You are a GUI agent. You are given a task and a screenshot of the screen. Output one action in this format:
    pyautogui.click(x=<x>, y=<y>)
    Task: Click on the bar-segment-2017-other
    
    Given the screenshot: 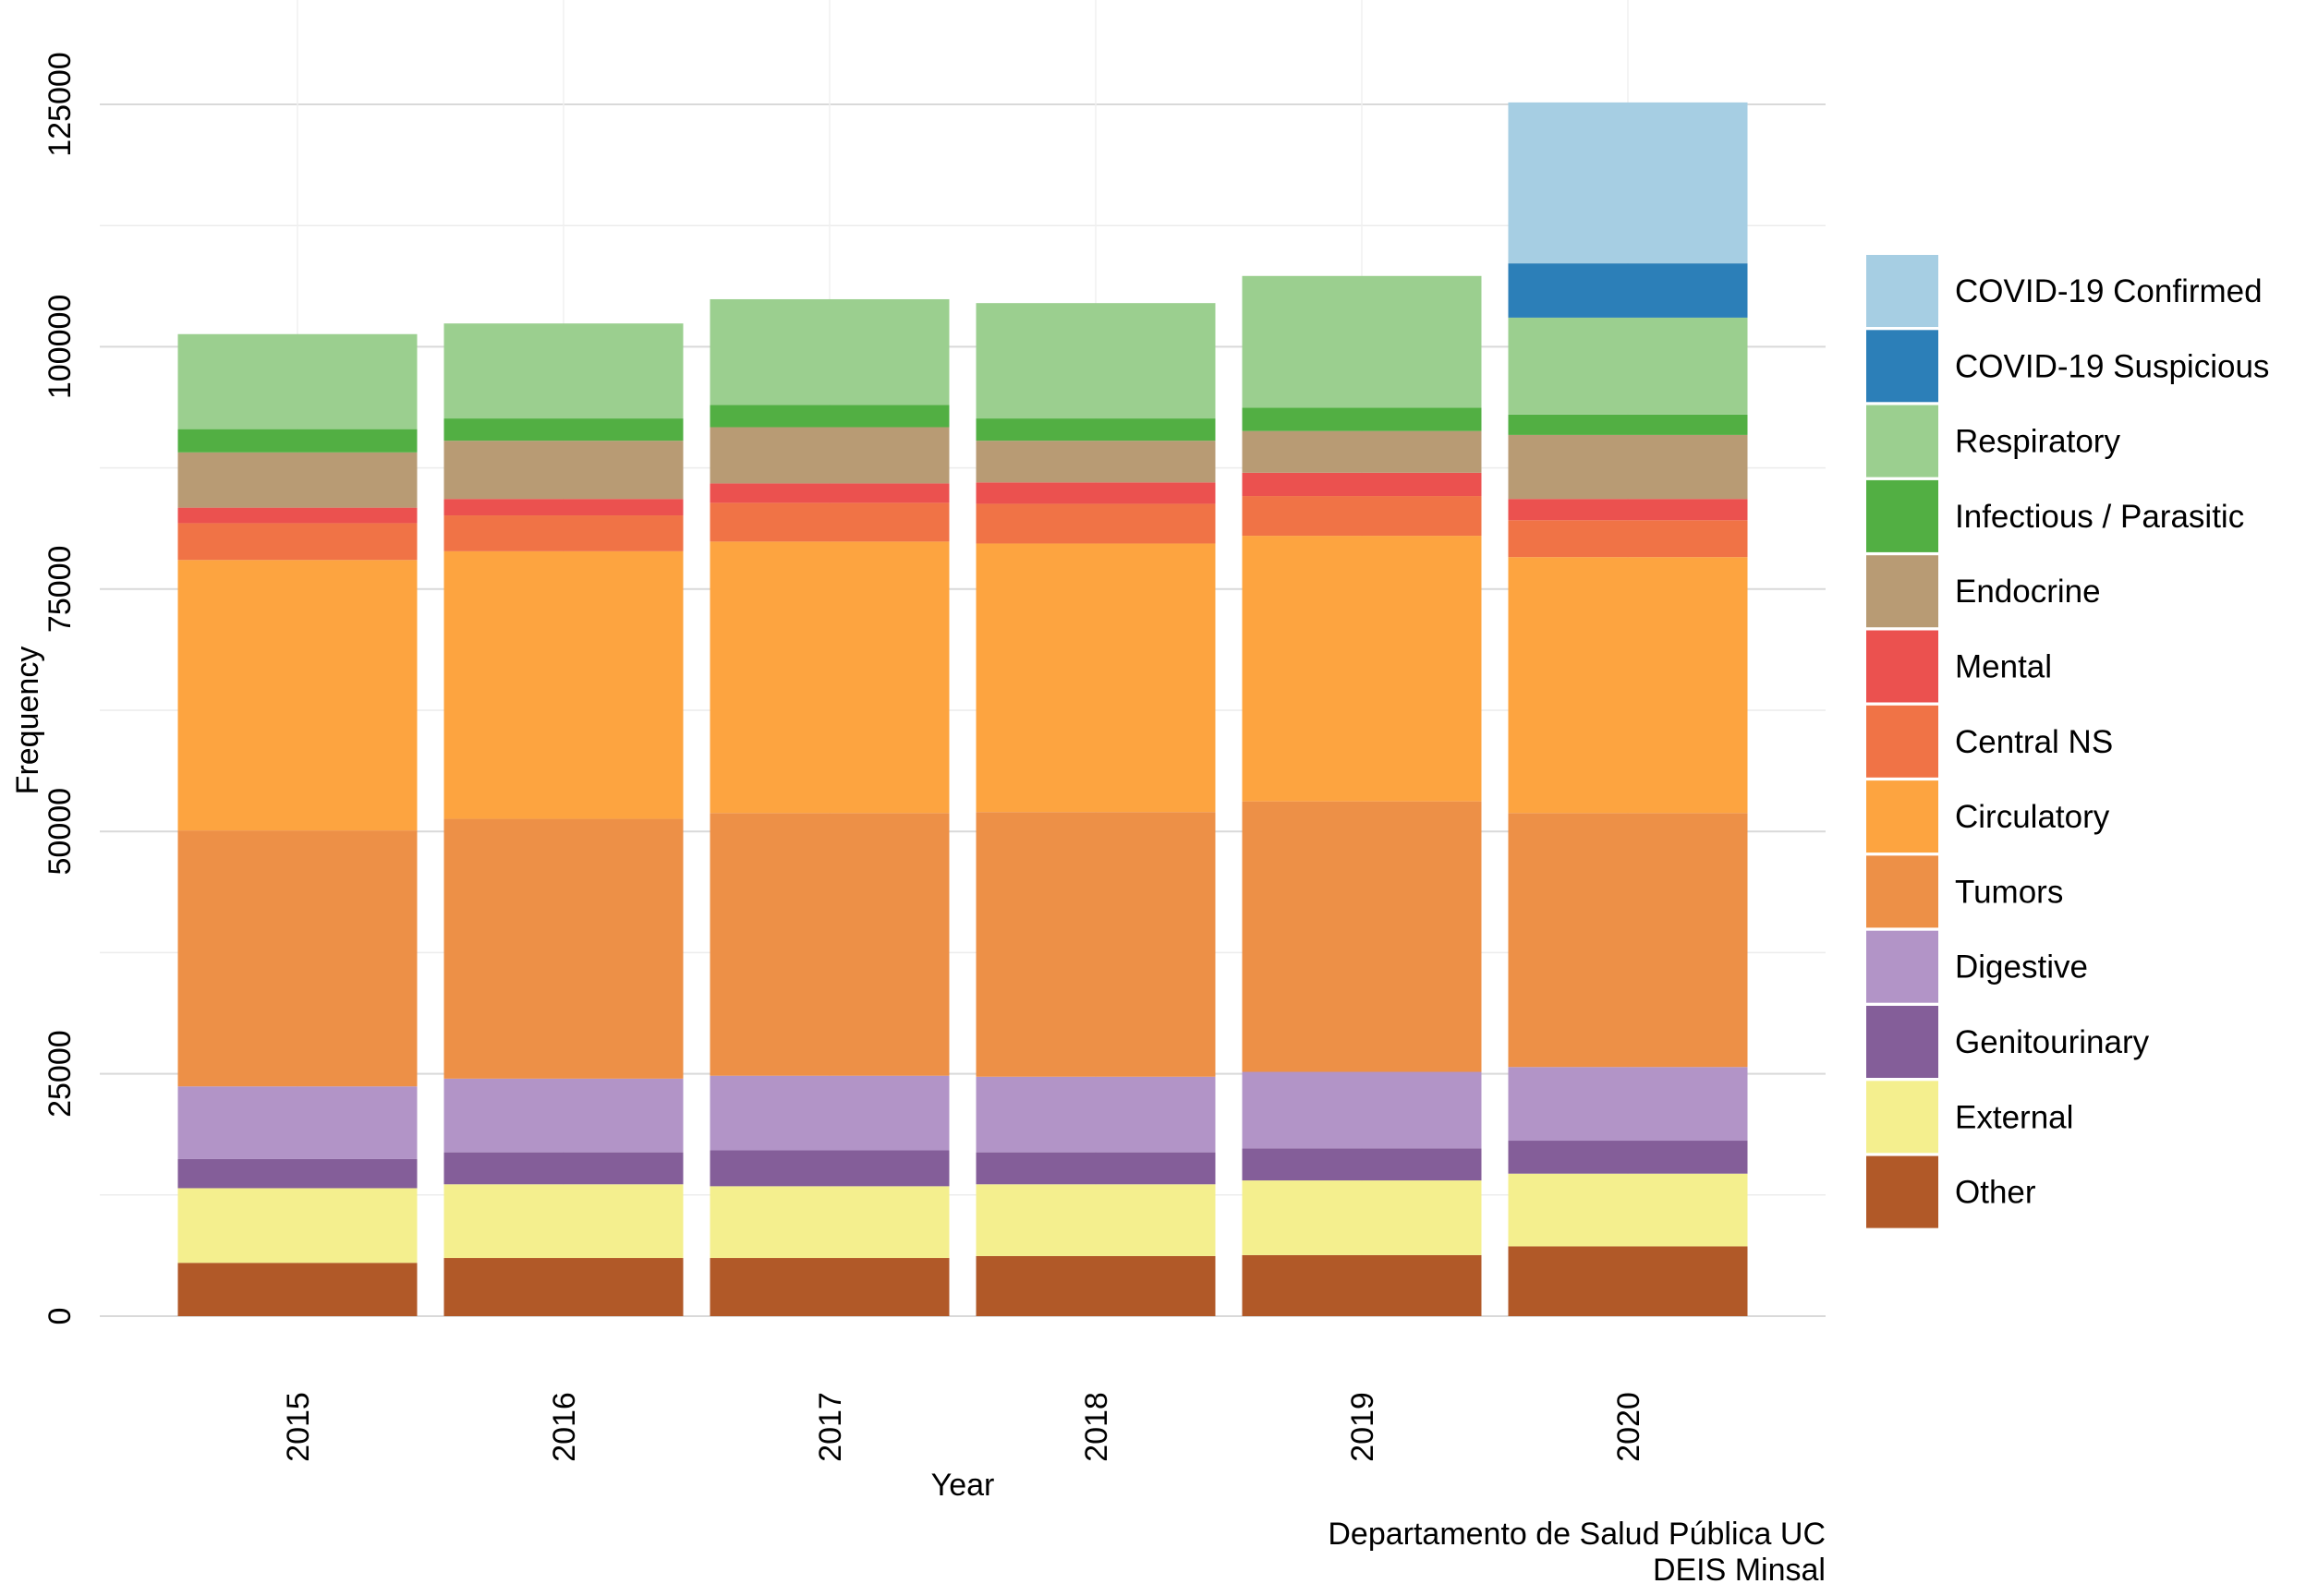 What is the action you would take?
    pyautogui.click(x=830, y=1287)
    